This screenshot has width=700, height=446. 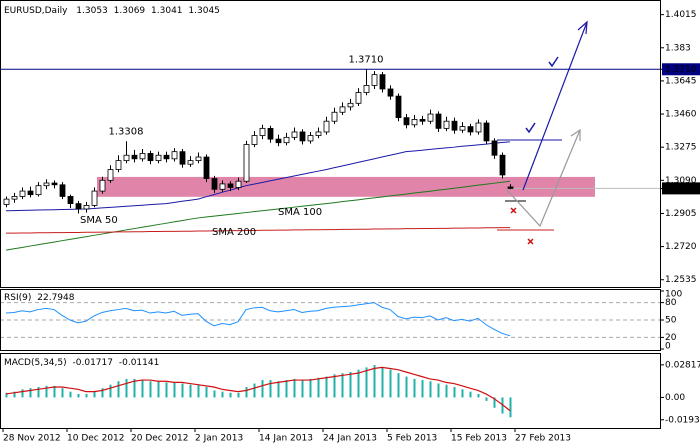 What do you see at coordinates (682, 365) in the screenshot?
I see `y-tick-label: 0.02817` at bounding box center [682, 365].